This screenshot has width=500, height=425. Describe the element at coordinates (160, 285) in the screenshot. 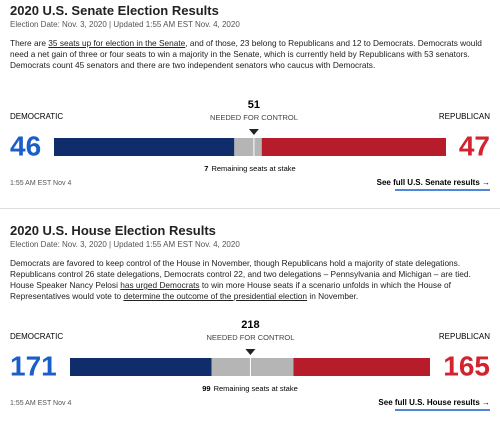

I see `intro-link: has urged Democrats` at that location.